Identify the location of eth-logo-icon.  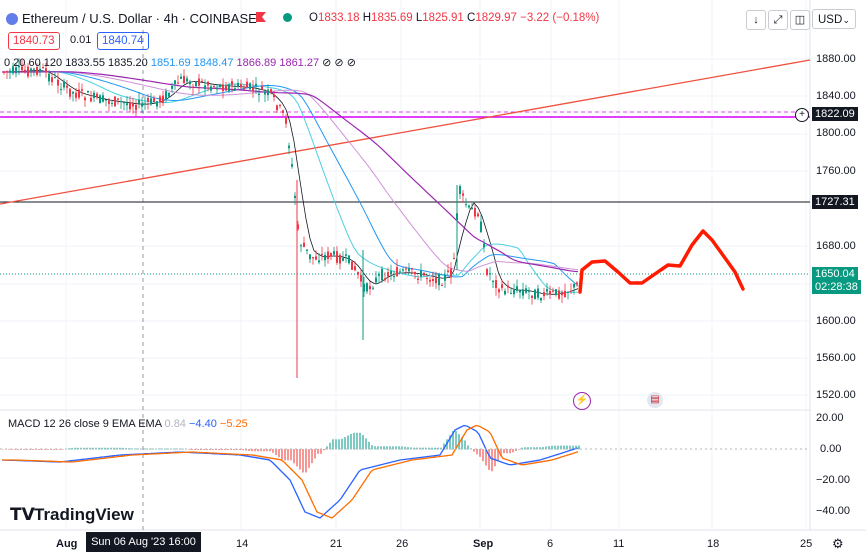
(12, 19).